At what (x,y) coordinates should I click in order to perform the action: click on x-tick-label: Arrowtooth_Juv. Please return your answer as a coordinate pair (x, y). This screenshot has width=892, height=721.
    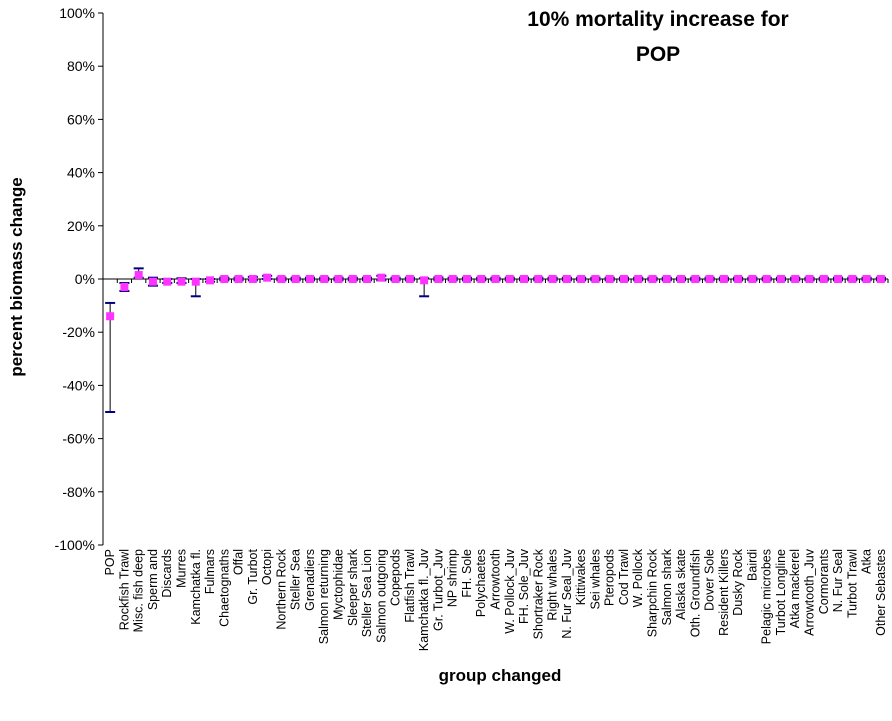
    Looking at the image, I should click on (810, 592).